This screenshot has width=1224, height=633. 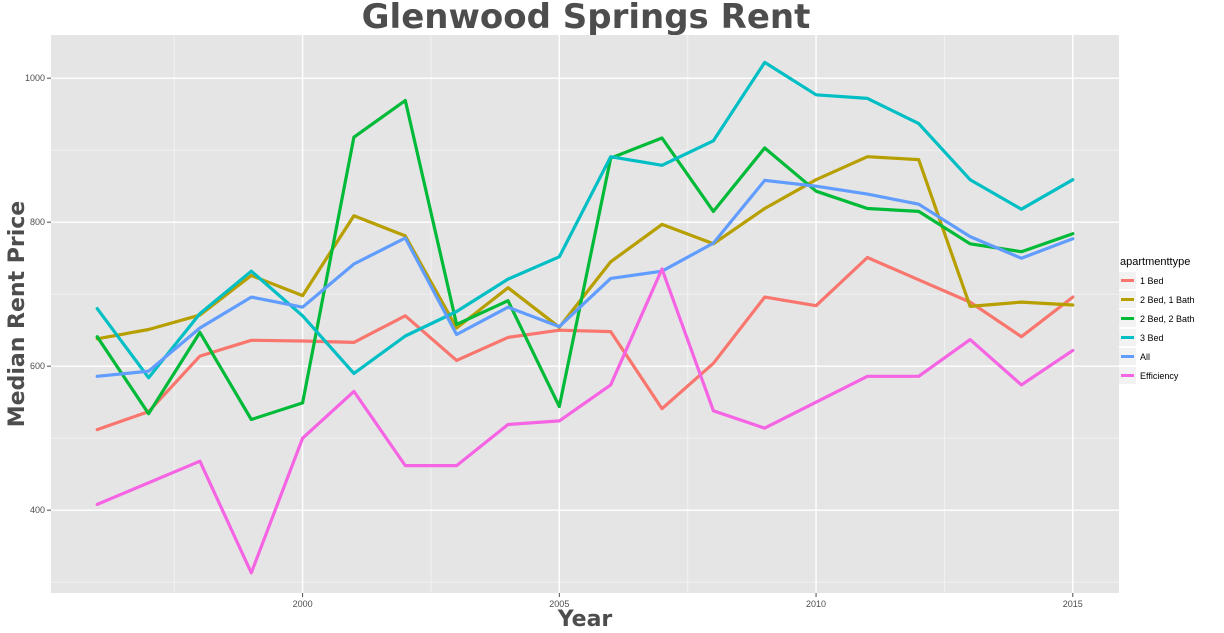 I want to click on x-tick-label: 2015, so click(x=1073, y=604).